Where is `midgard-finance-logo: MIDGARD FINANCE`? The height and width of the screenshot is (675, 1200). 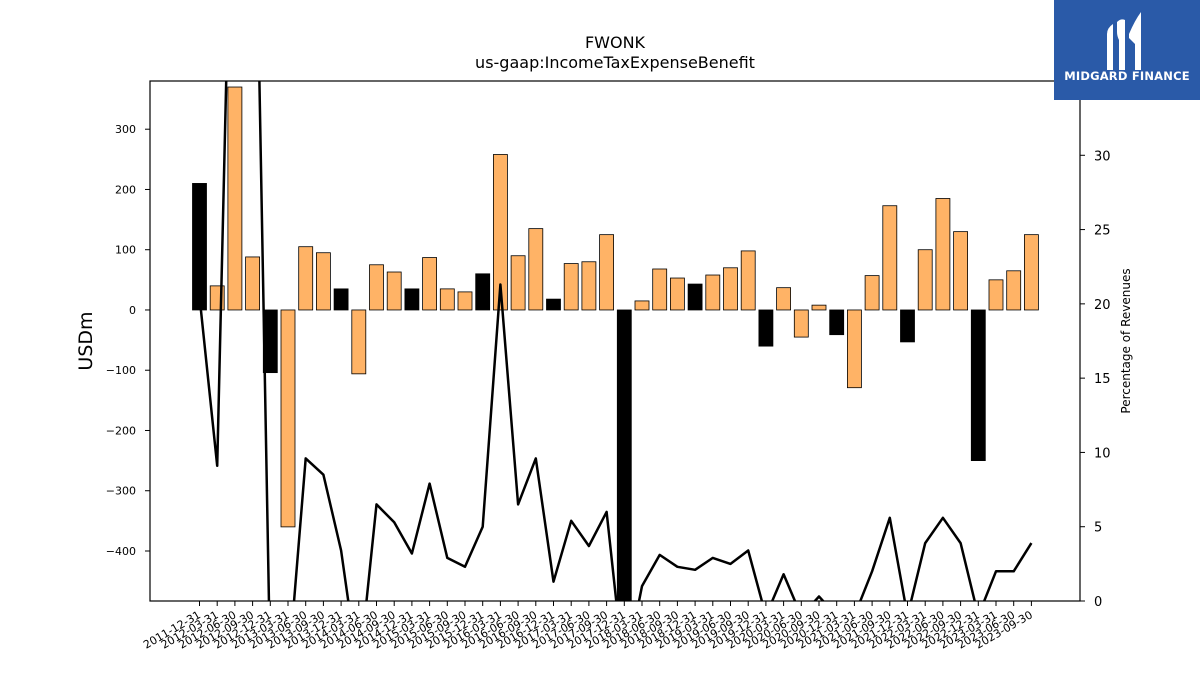
midgard-finance-logo: MIDGARD FINANCE is located at coordinates (1127, 50).